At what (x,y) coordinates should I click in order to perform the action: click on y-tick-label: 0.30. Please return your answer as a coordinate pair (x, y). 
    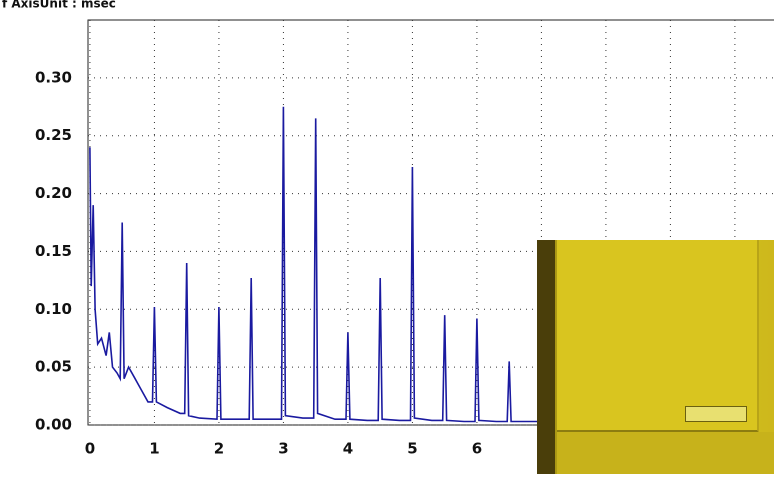
    Looking at the image, I should click on (53, 77).